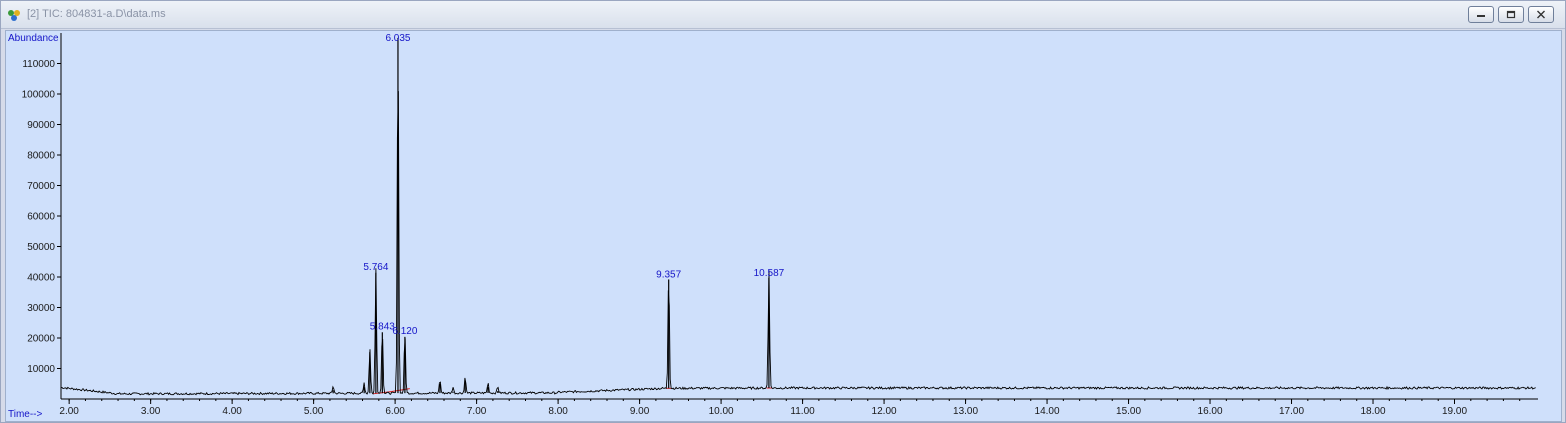 The image size is (1566, 423). What do you see at coordinates (41, 217) in the screenshot?
I see `y-tick-label: 60000` at bounding box center [41, 217].